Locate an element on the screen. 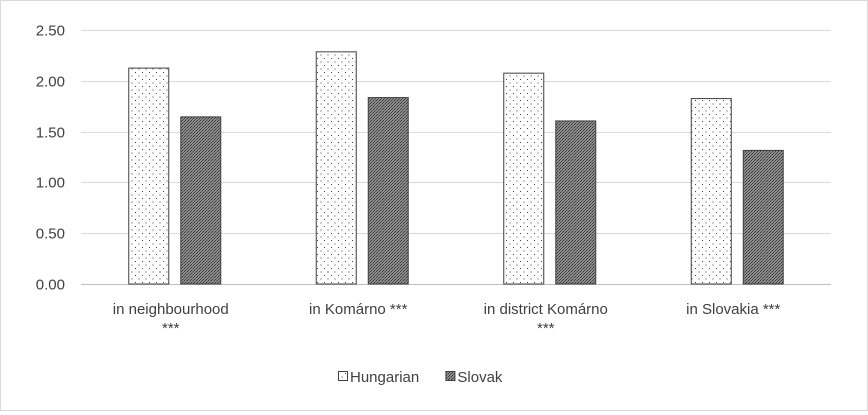  y-axis-ticks: 0.00 0.50 1.00 1.50 2.00 2.50 is located at coordinates (50, 158).